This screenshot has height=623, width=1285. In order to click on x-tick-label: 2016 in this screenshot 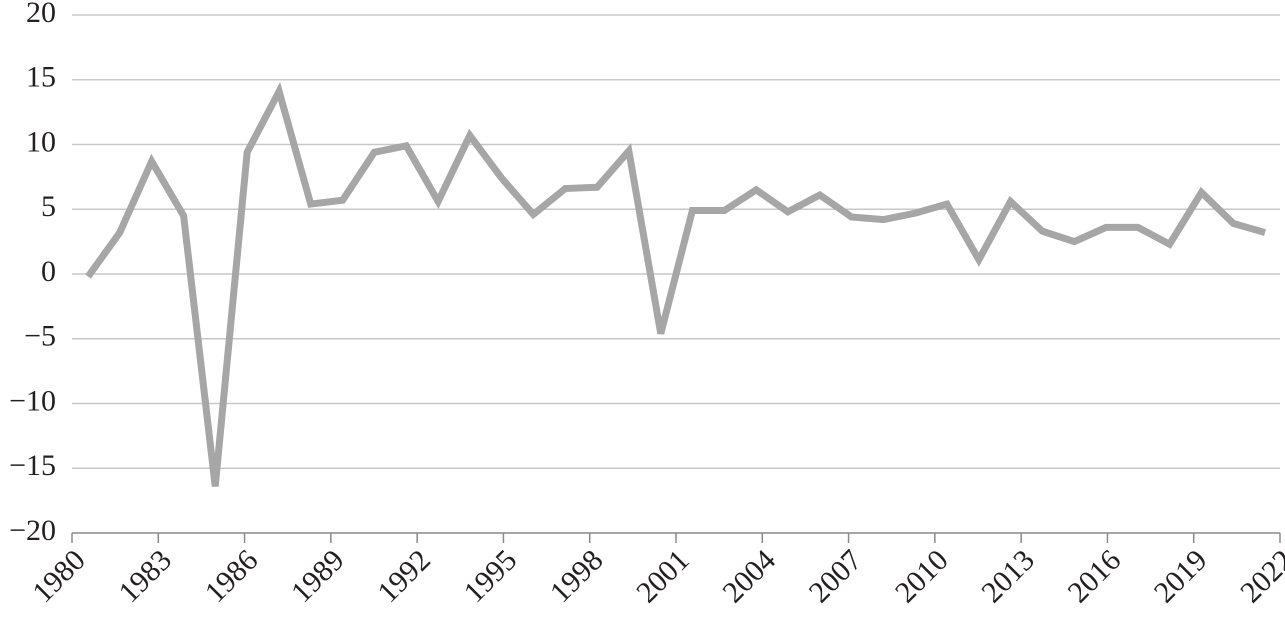, I will do `click(1094, 576)`.